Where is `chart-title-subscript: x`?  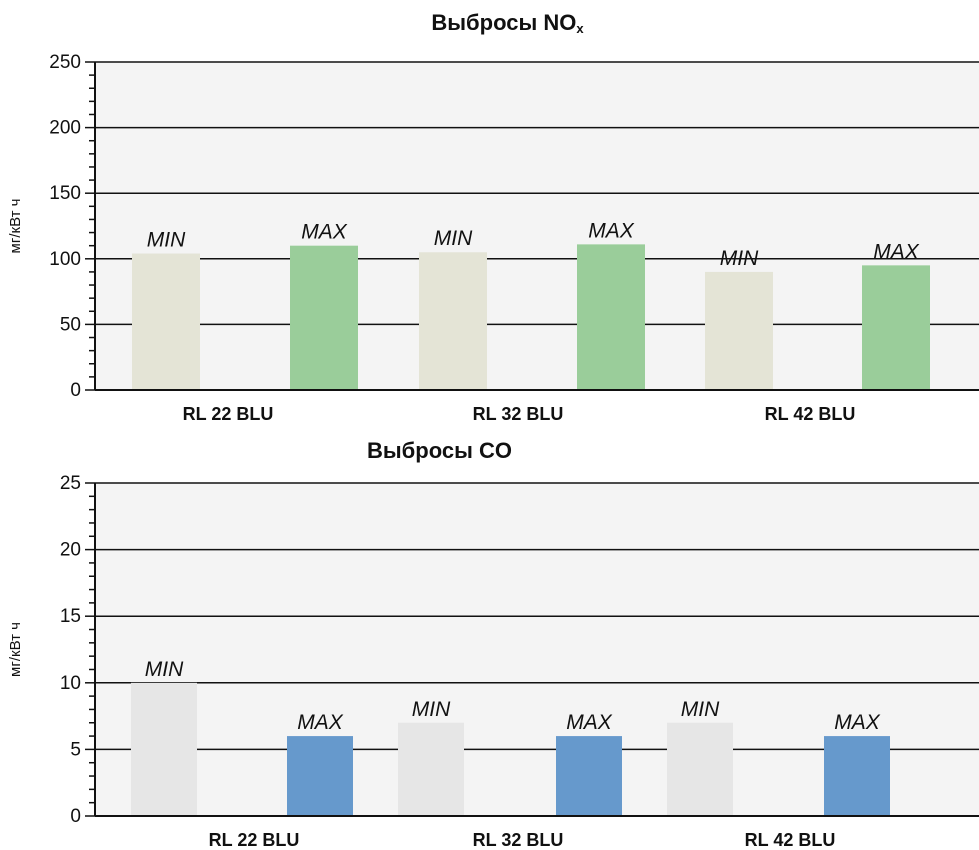
chart-title-subscript: x is located at coordinates (580, 28).